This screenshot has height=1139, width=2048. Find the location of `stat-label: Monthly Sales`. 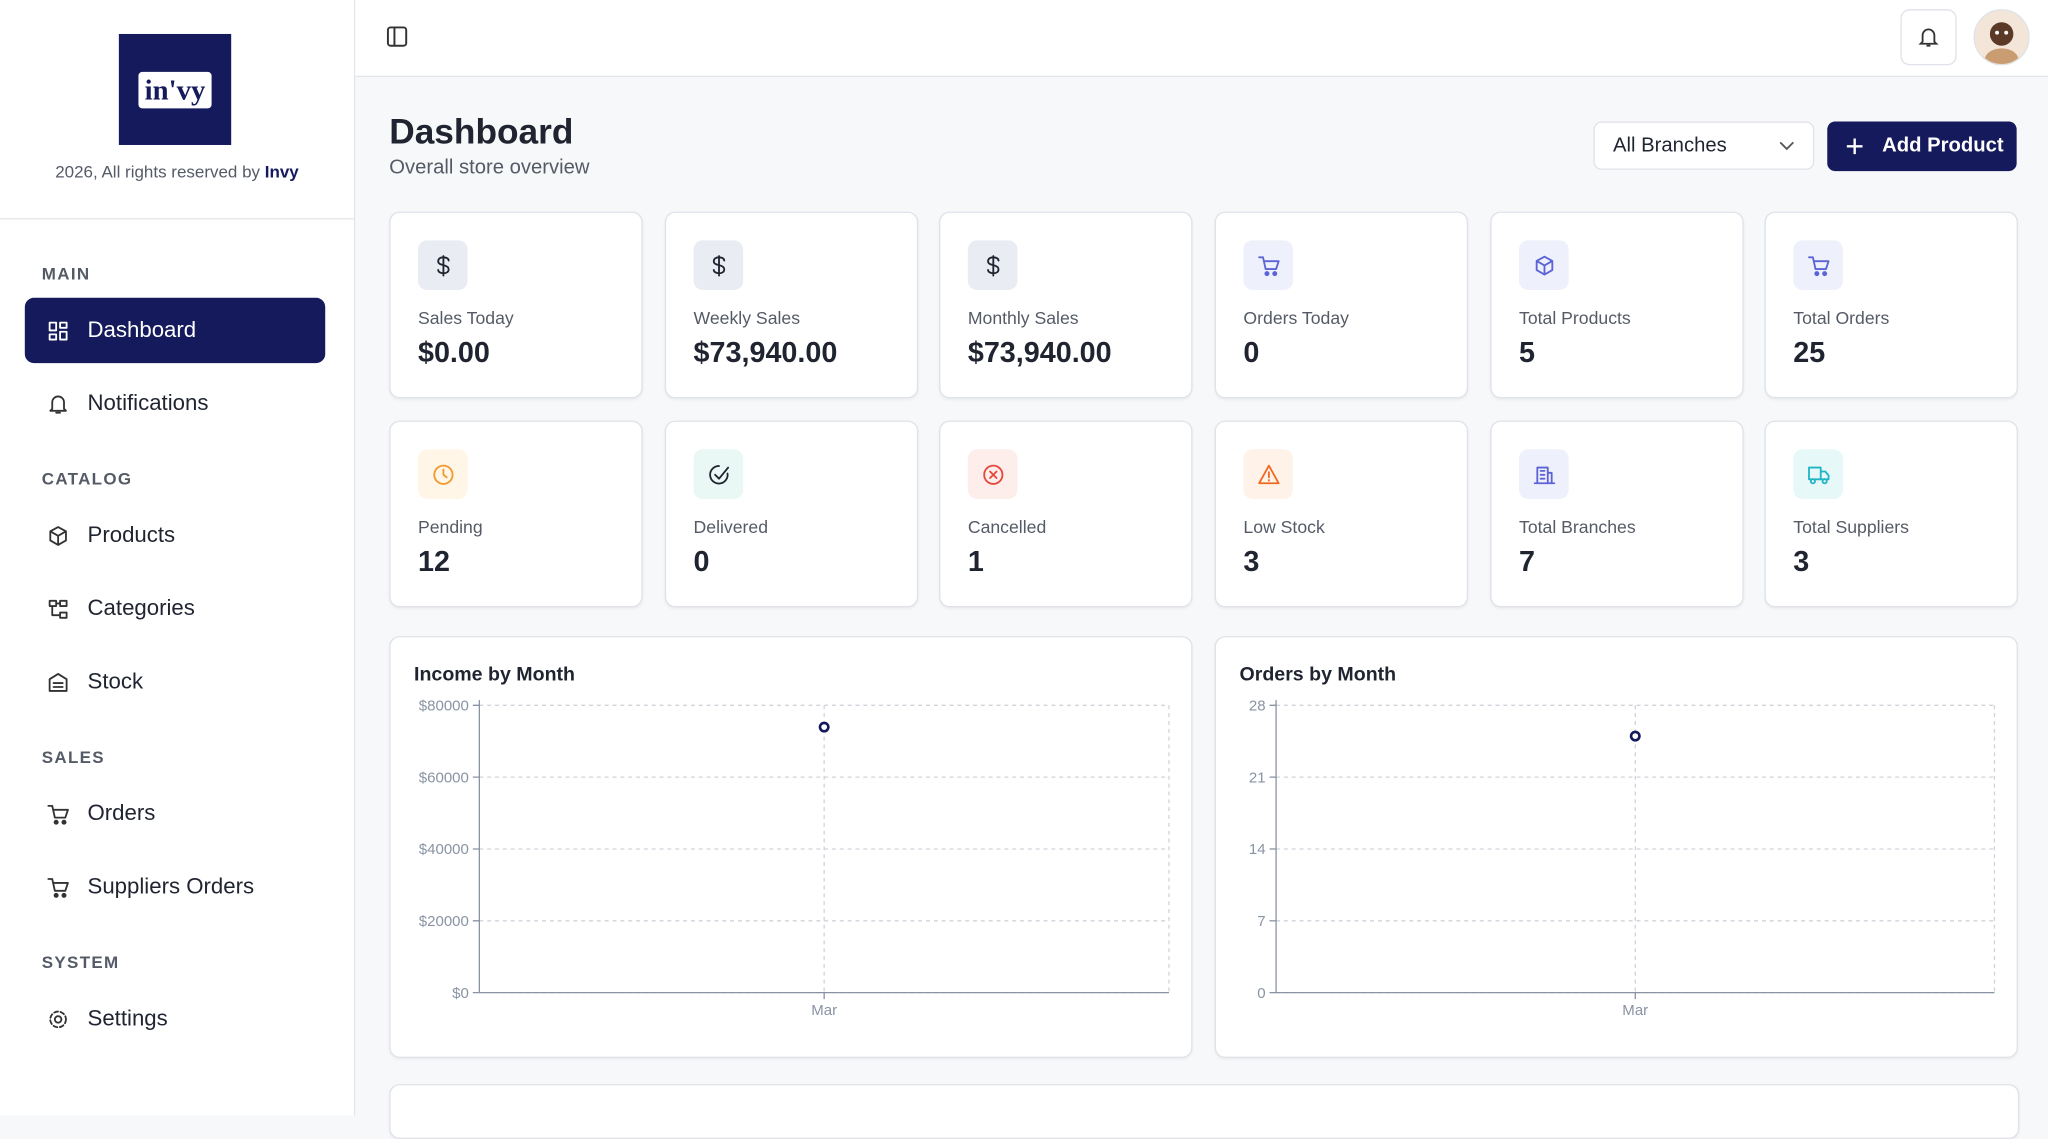

stat-label: Monthly Sales is located at coordinates (1023, 318).